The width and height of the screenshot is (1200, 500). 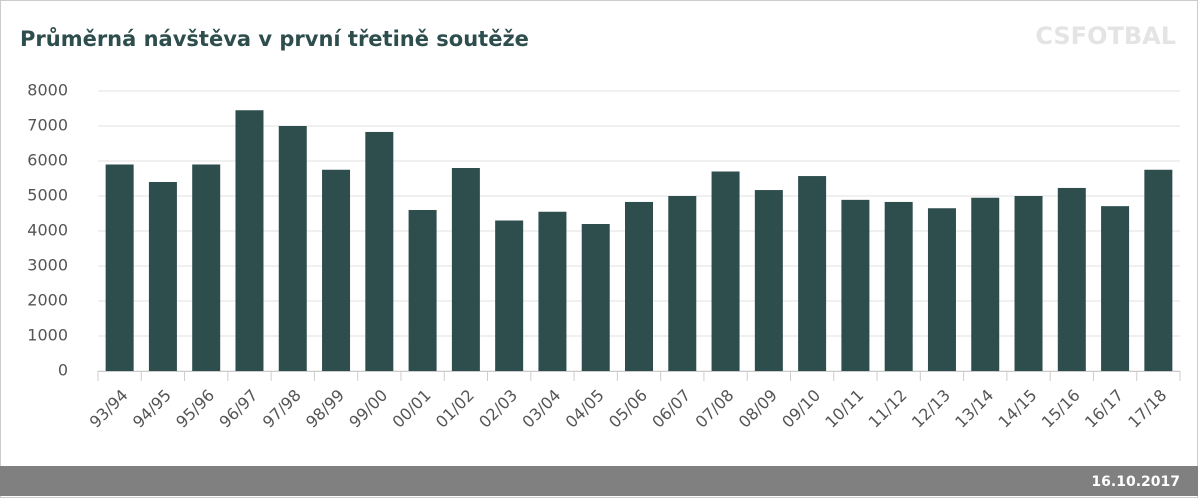 I want to click on y-tick-label: 6000, so click(x=47, y=160).